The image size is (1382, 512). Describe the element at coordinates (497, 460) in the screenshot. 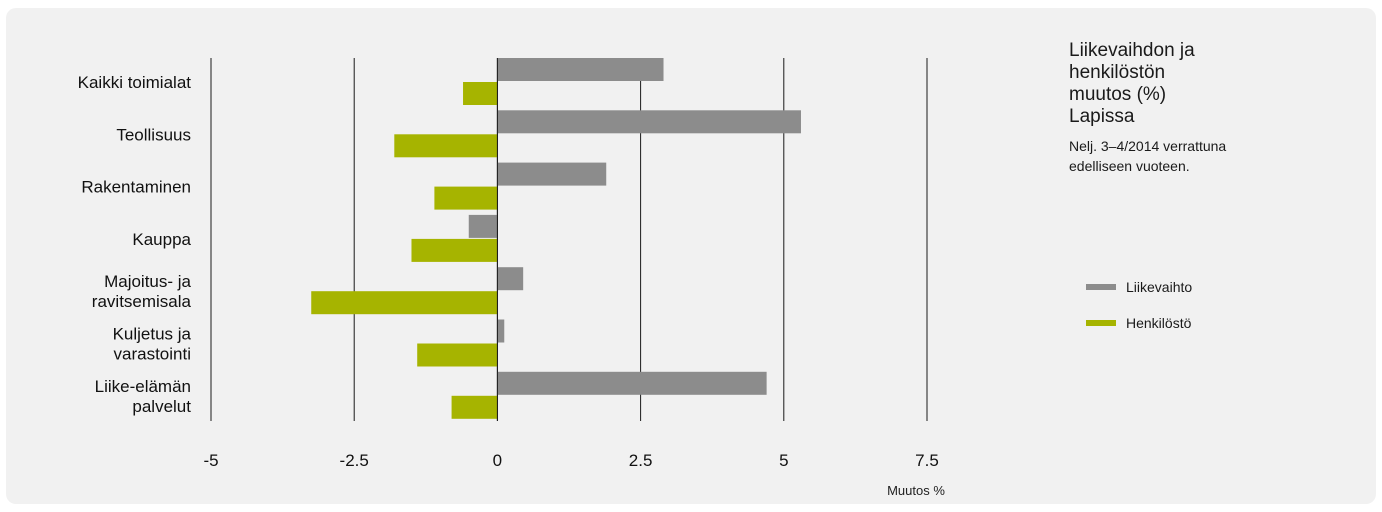

I see `x-tick-label: 0` at that location.